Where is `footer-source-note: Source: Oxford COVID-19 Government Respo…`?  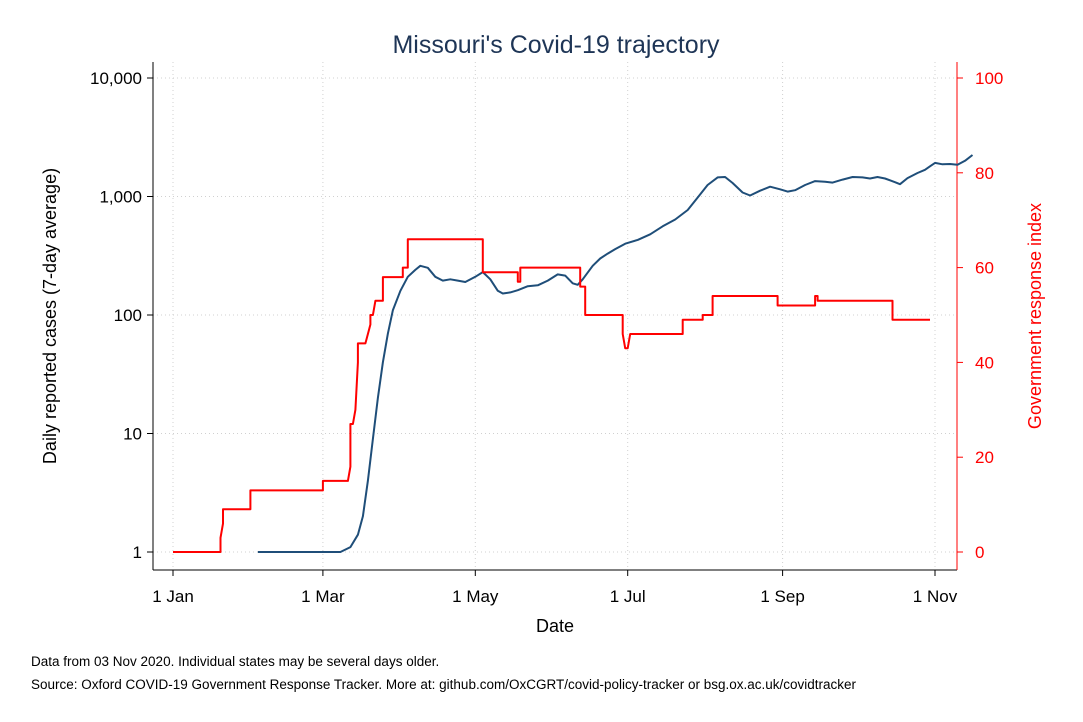 footer-source-note: Source: Oxford COVID-19 Government Respo… is located at coordinates (444, 684).